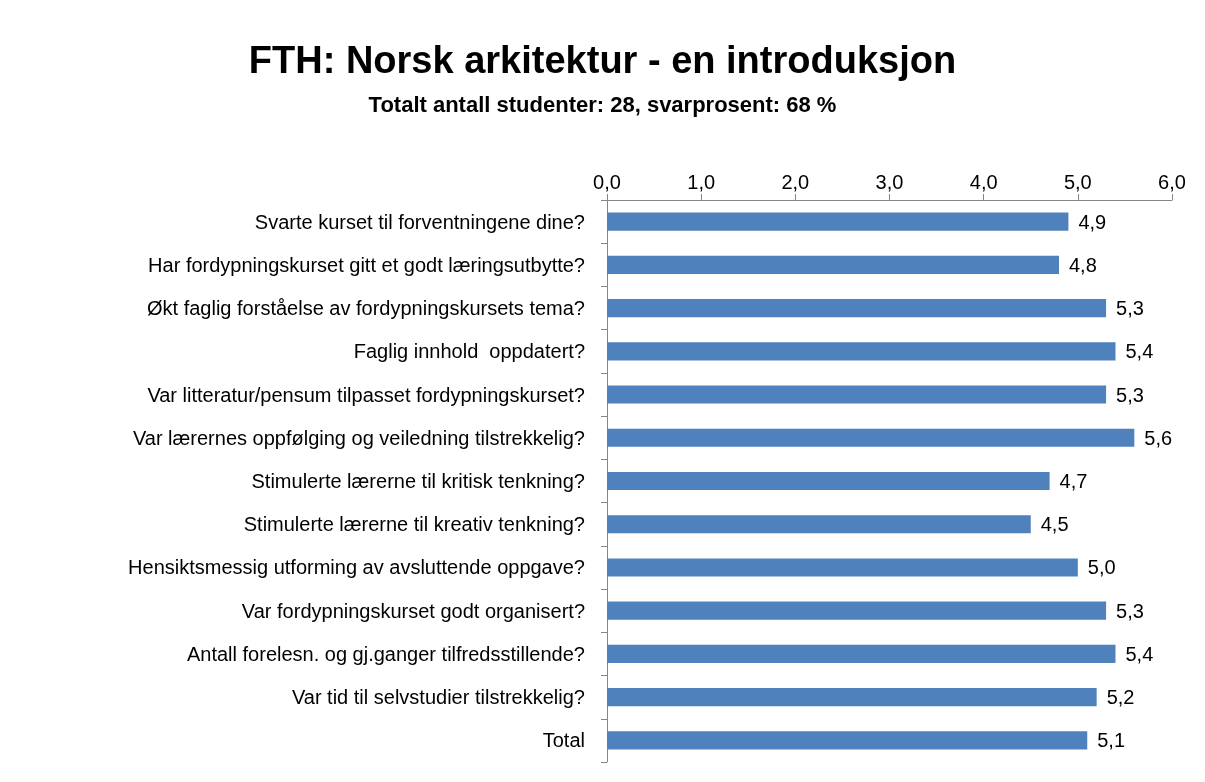 This screenshot has width=1205, height=782. What do you see at coordinates (469, 351) in the screenshot?
I see `y-tick-label: Faglig innhold oppdatert?` at bounding box center [469, 351].